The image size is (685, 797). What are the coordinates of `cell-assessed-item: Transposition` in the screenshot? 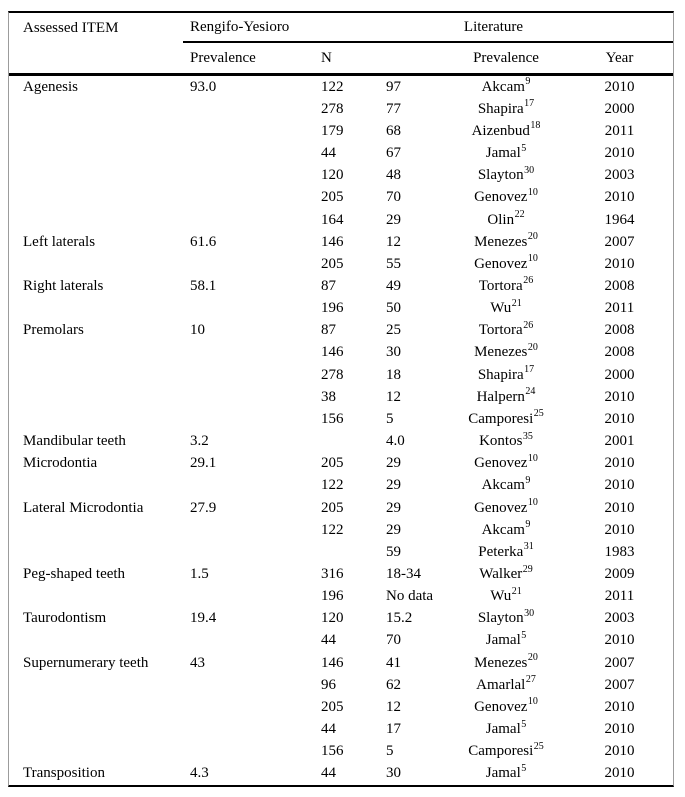 It's located at (64, 773).